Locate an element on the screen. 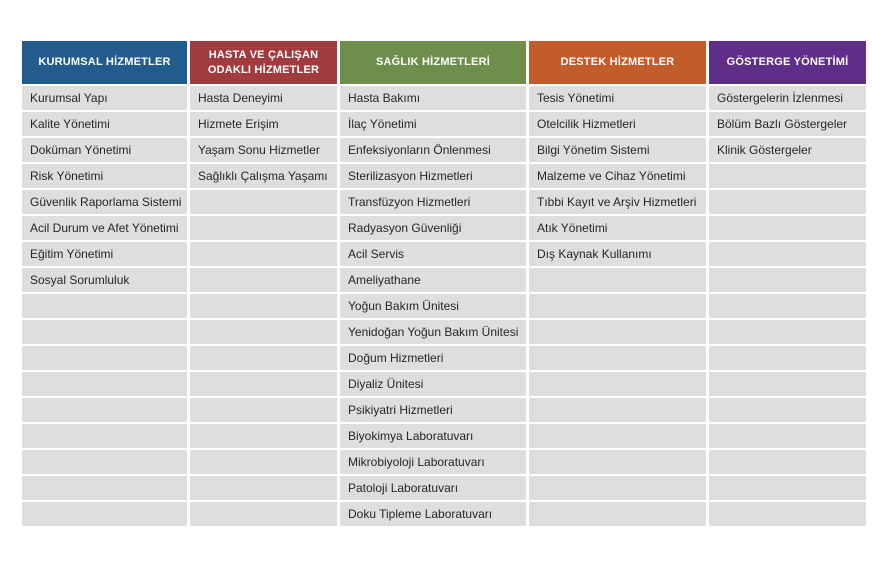 Image resolution: width=872 pixels, height=562 pixels. service-cell: Mikrobiyoloji Laboratuvarı is located at coordinates (433, 462).